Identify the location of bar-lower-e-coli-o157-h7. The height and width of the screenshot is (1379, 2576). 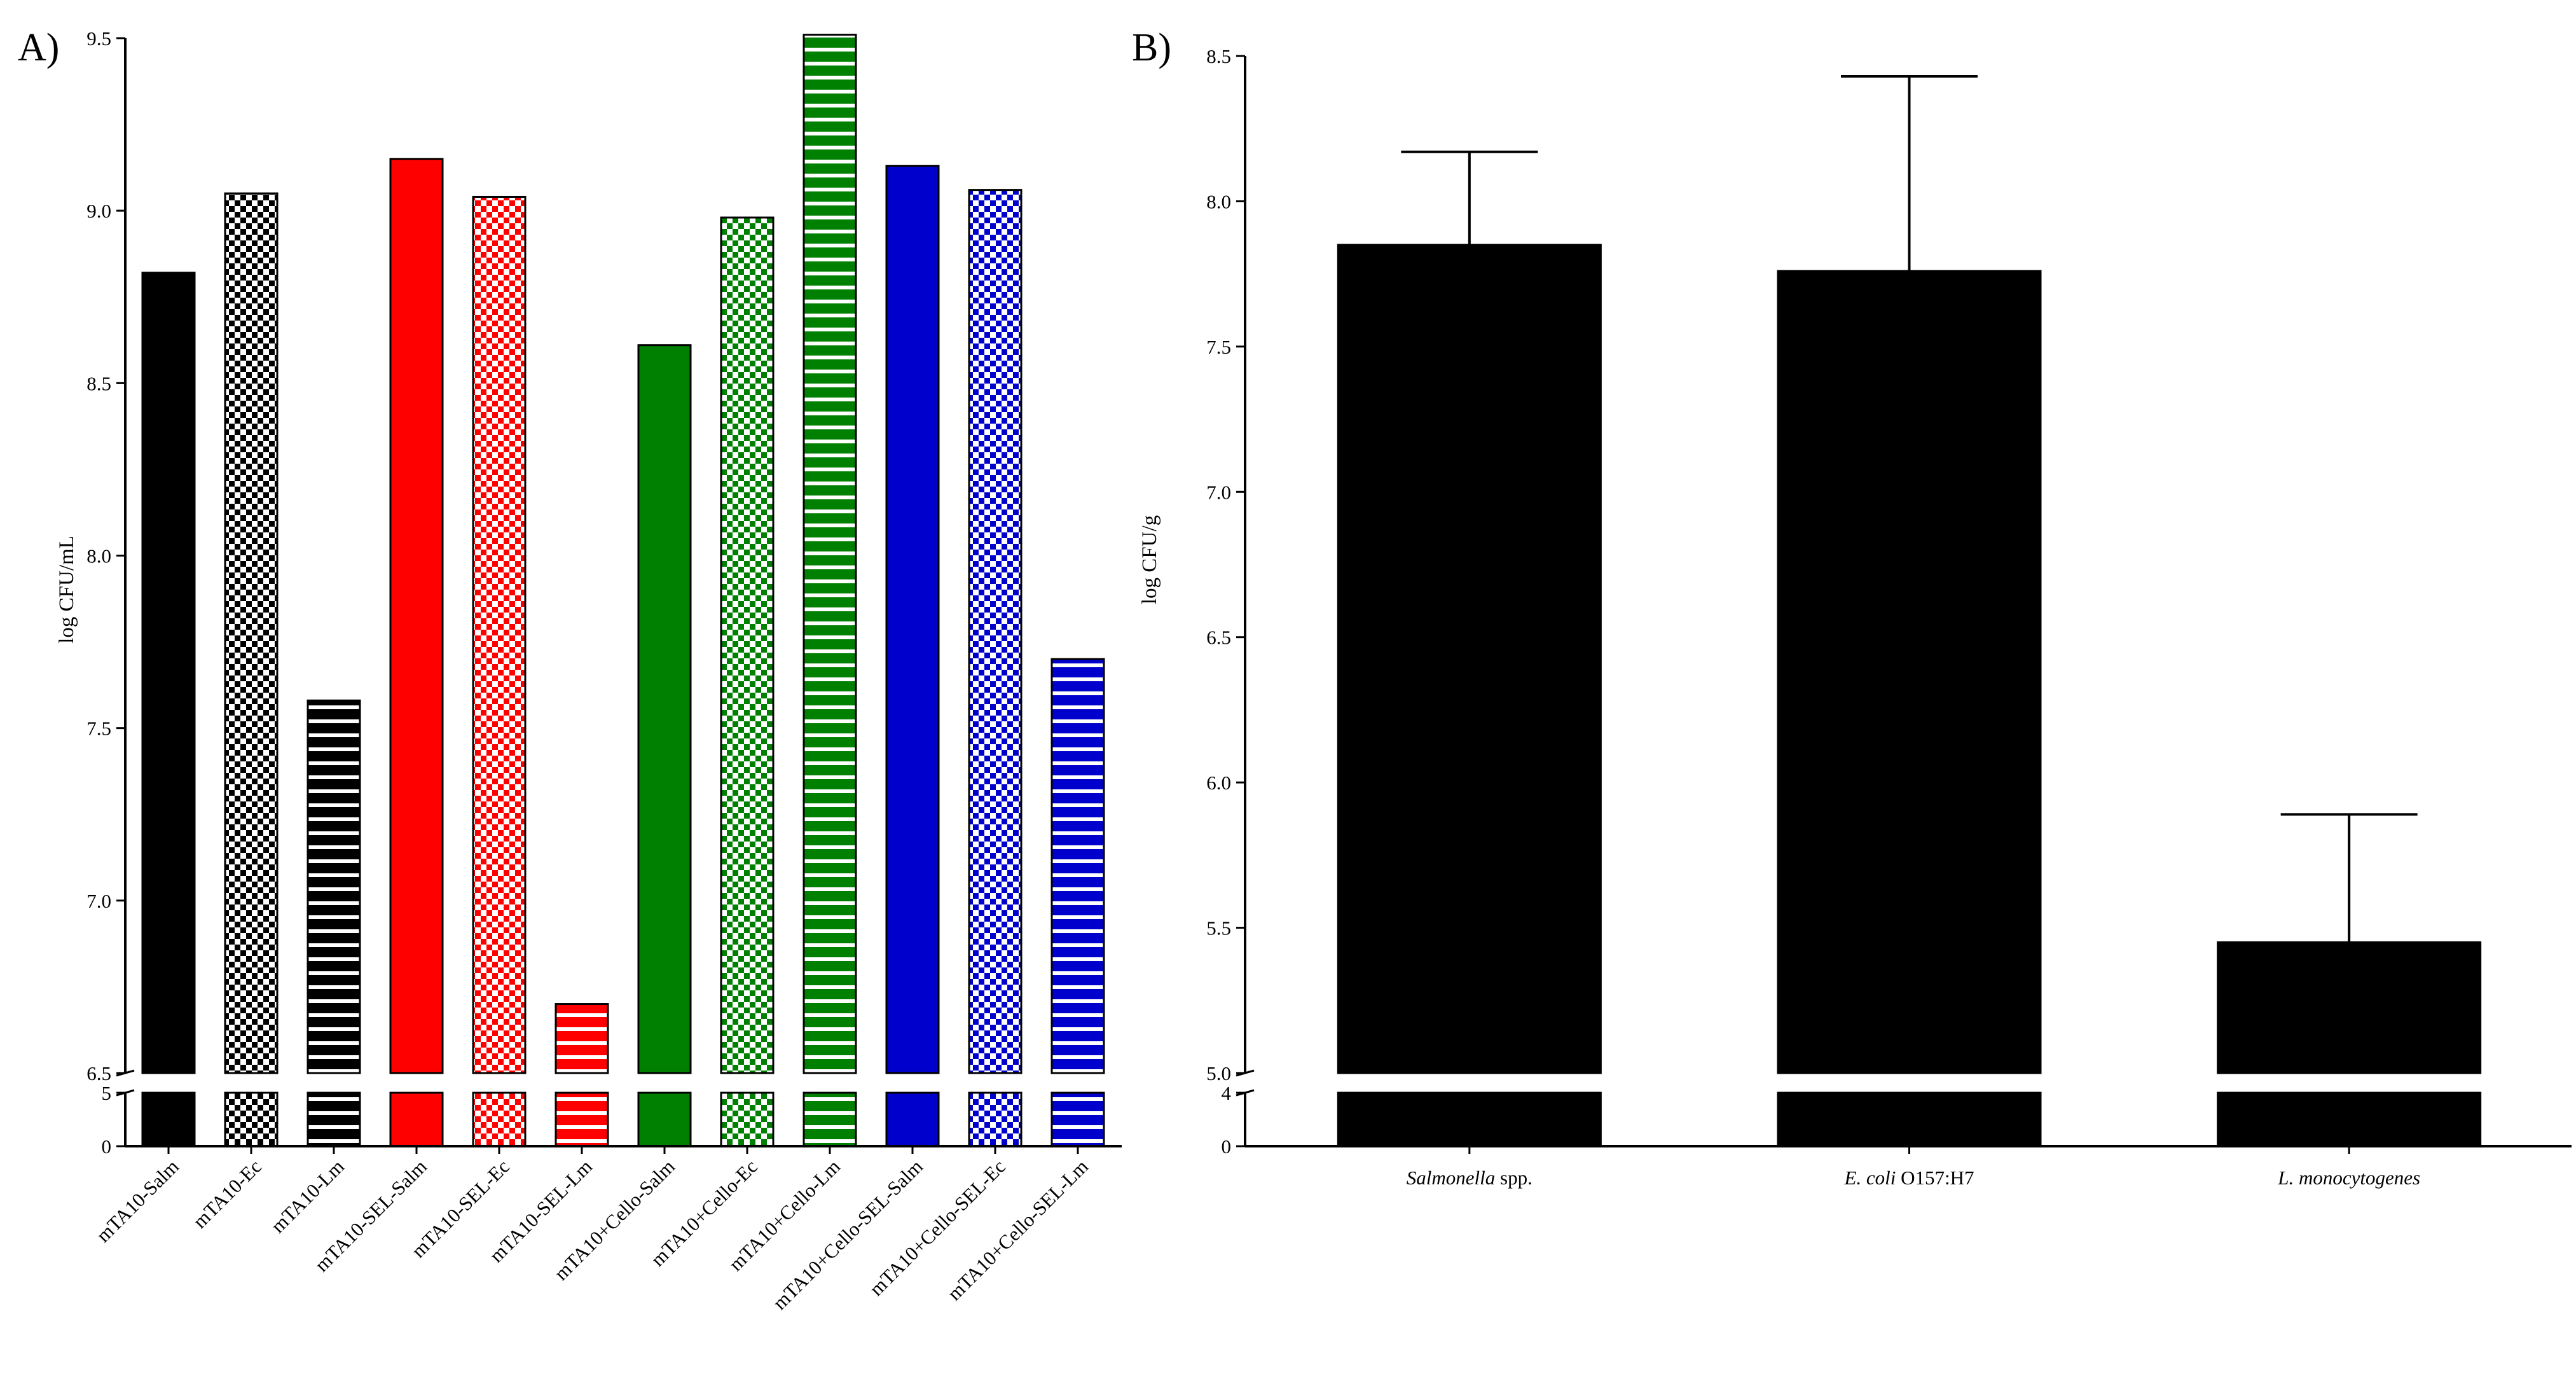
(1909, 1119).